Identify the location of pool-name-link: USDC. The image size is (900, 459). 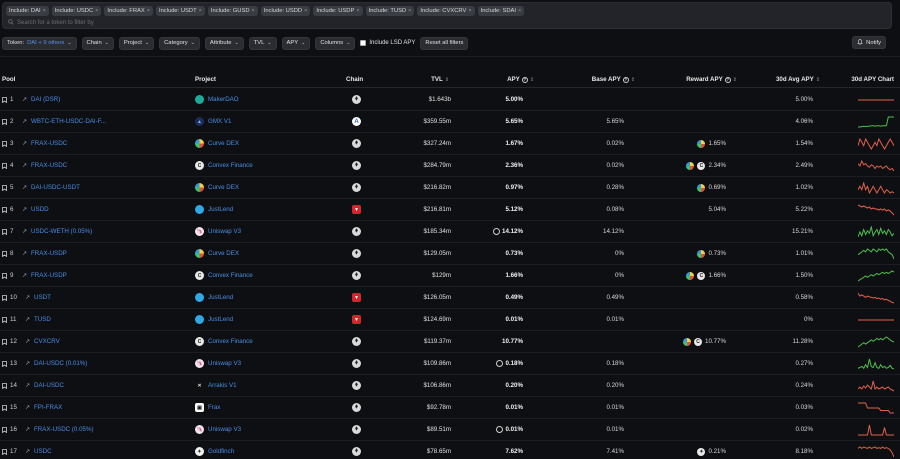
(43, 451).